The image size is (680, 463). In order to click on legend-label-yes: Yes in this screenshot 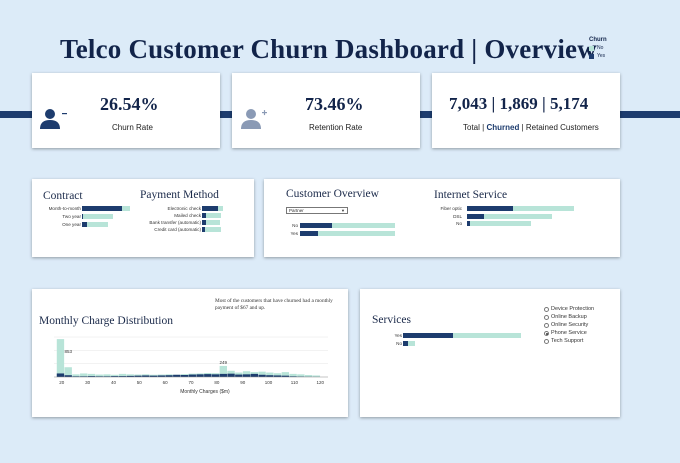, I will do `click(601, 56)`.